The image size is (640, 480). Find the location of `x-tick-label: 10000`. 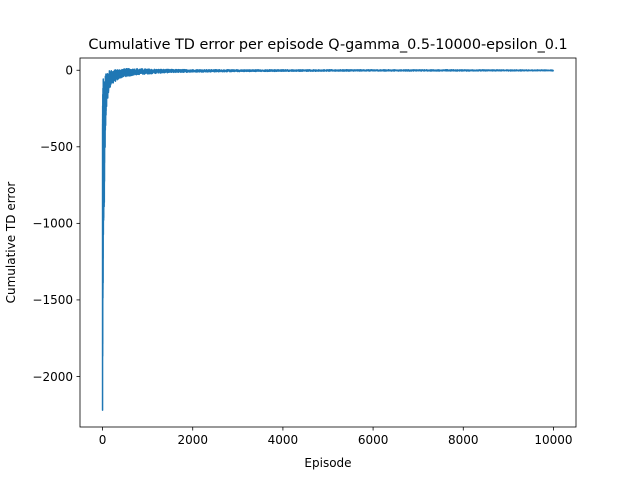

x-tick-label: 10000 is located at coordinates (553, 440).